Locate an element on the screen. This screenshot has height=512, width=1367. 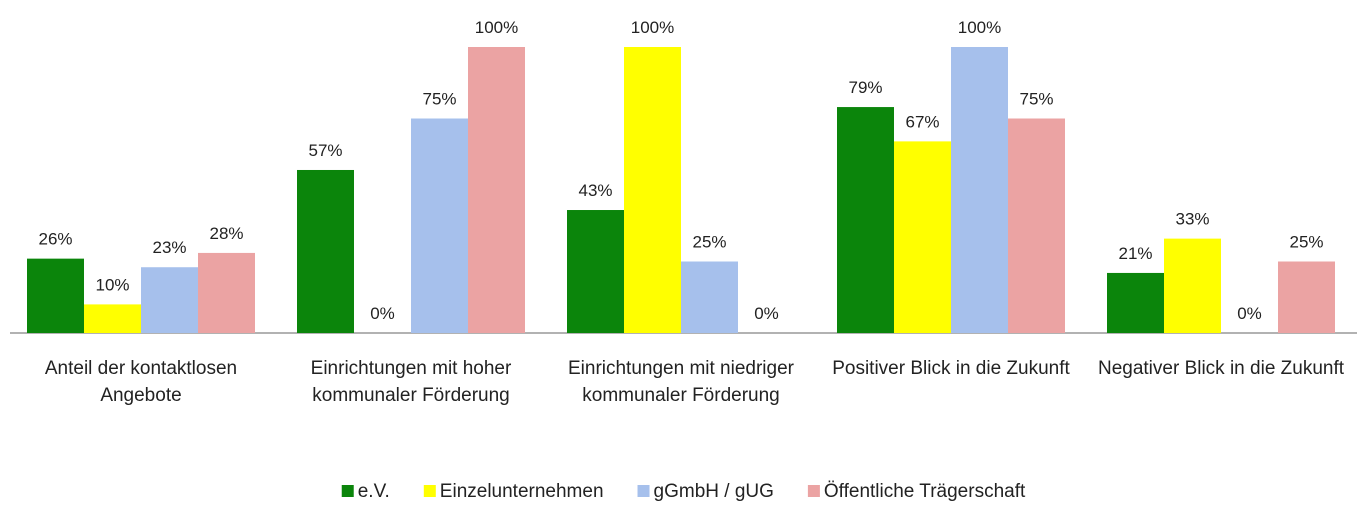
x-tick-label: Negativer Blick in die Zukunft is located at coordinates (1221, 368).